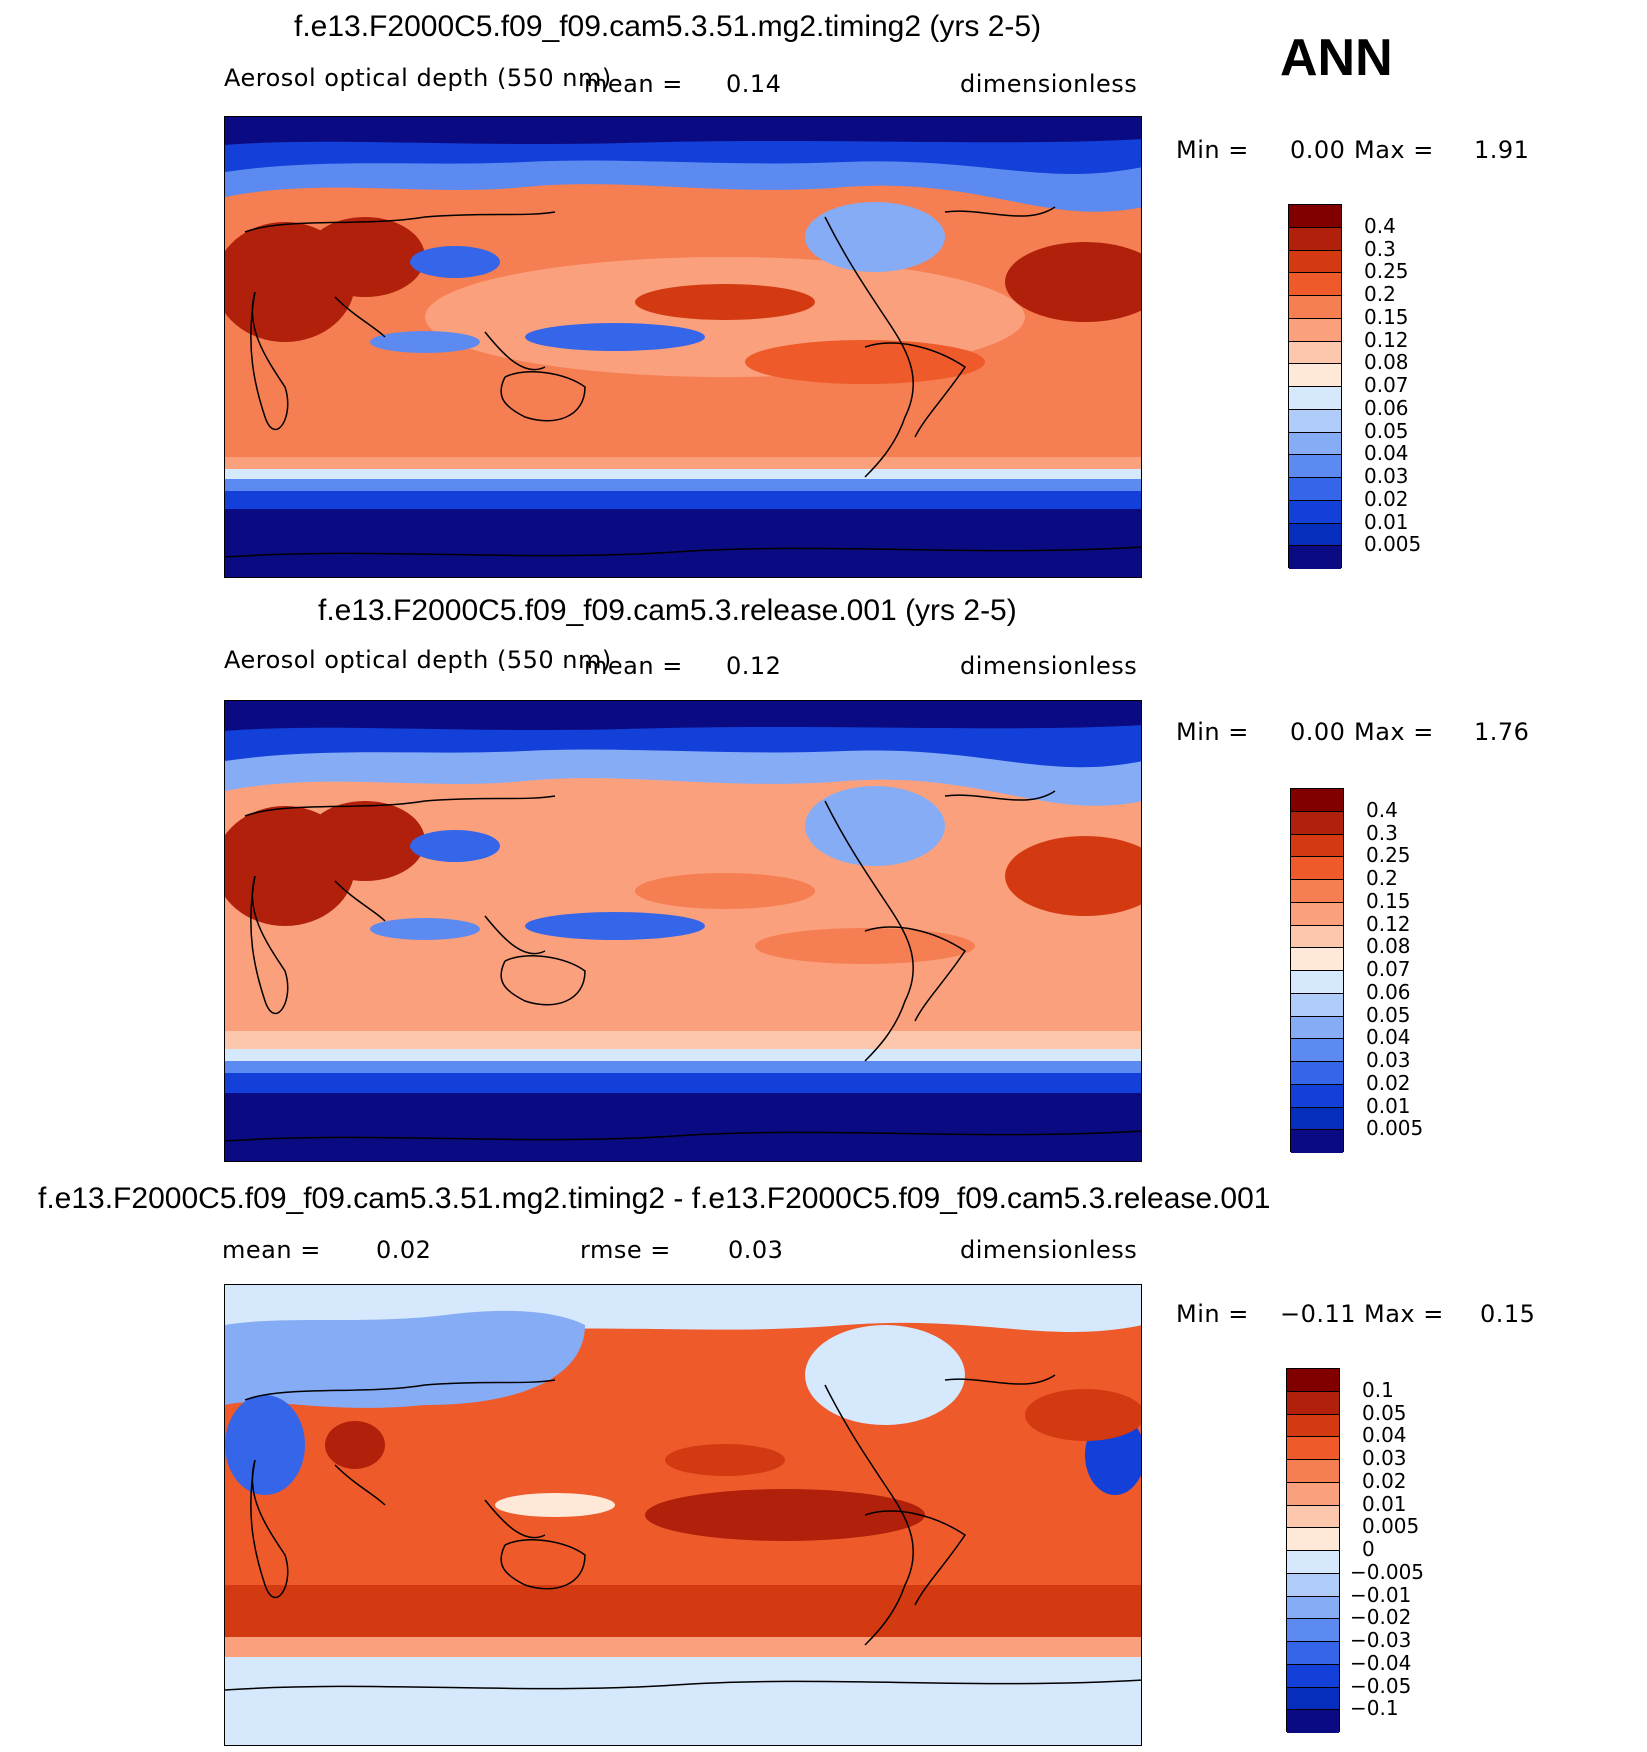 The image size is (1647, 1752). I want to click on panel-1-colorbar-tick-label: 0.12, so click(1386, 339).